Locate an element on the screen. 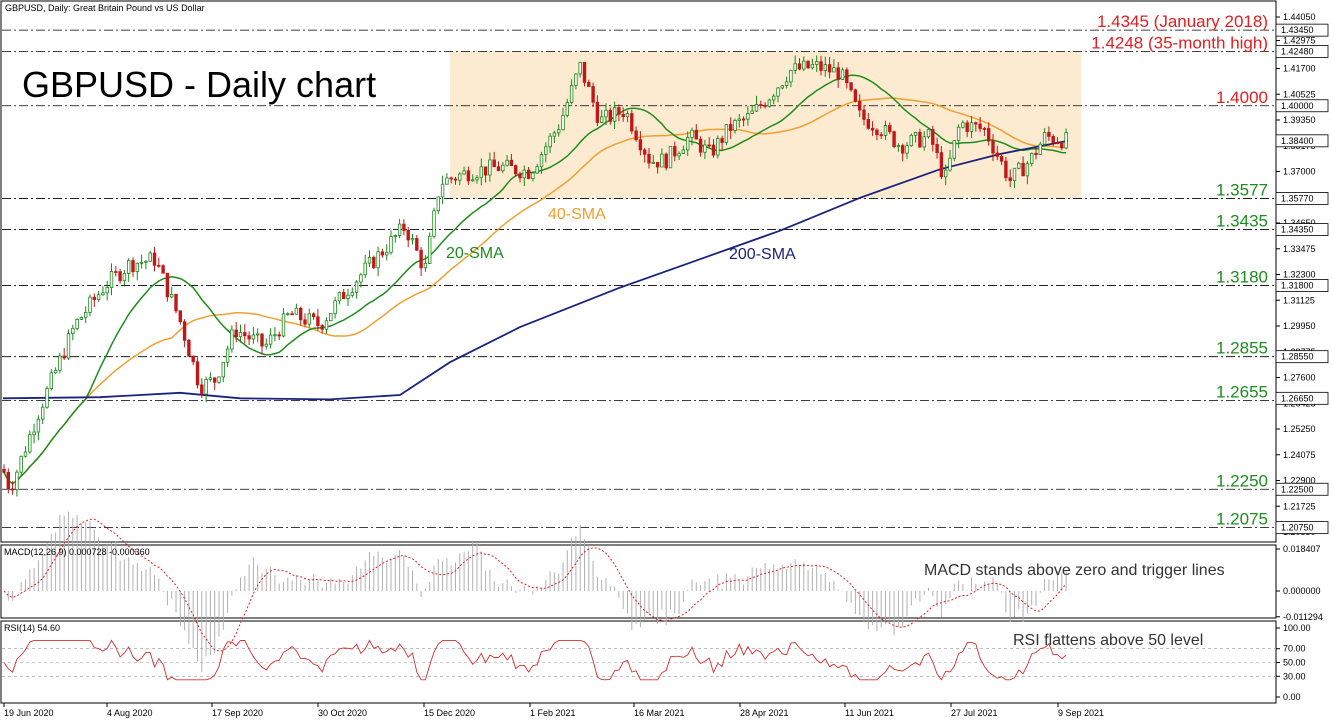  level-label: 1.2250 is located at coordinates (1242, 480).